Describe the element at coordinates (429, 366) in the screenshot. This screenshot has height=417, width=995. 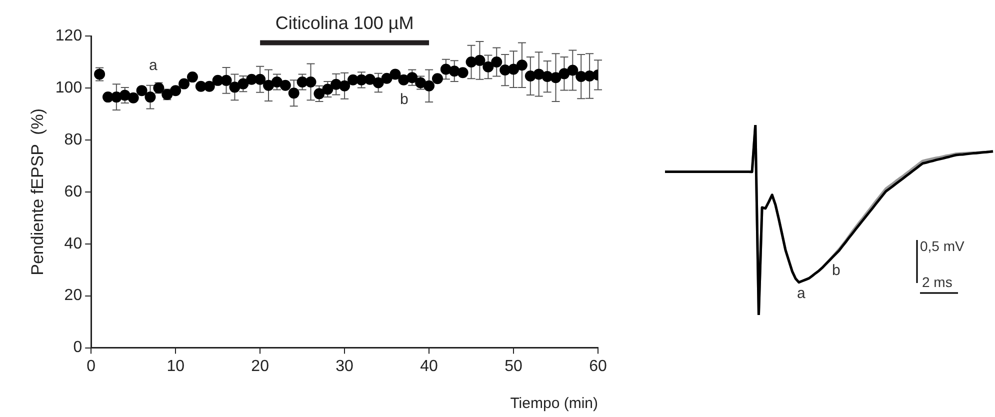
I see `x-tick-label: 40` at that location.